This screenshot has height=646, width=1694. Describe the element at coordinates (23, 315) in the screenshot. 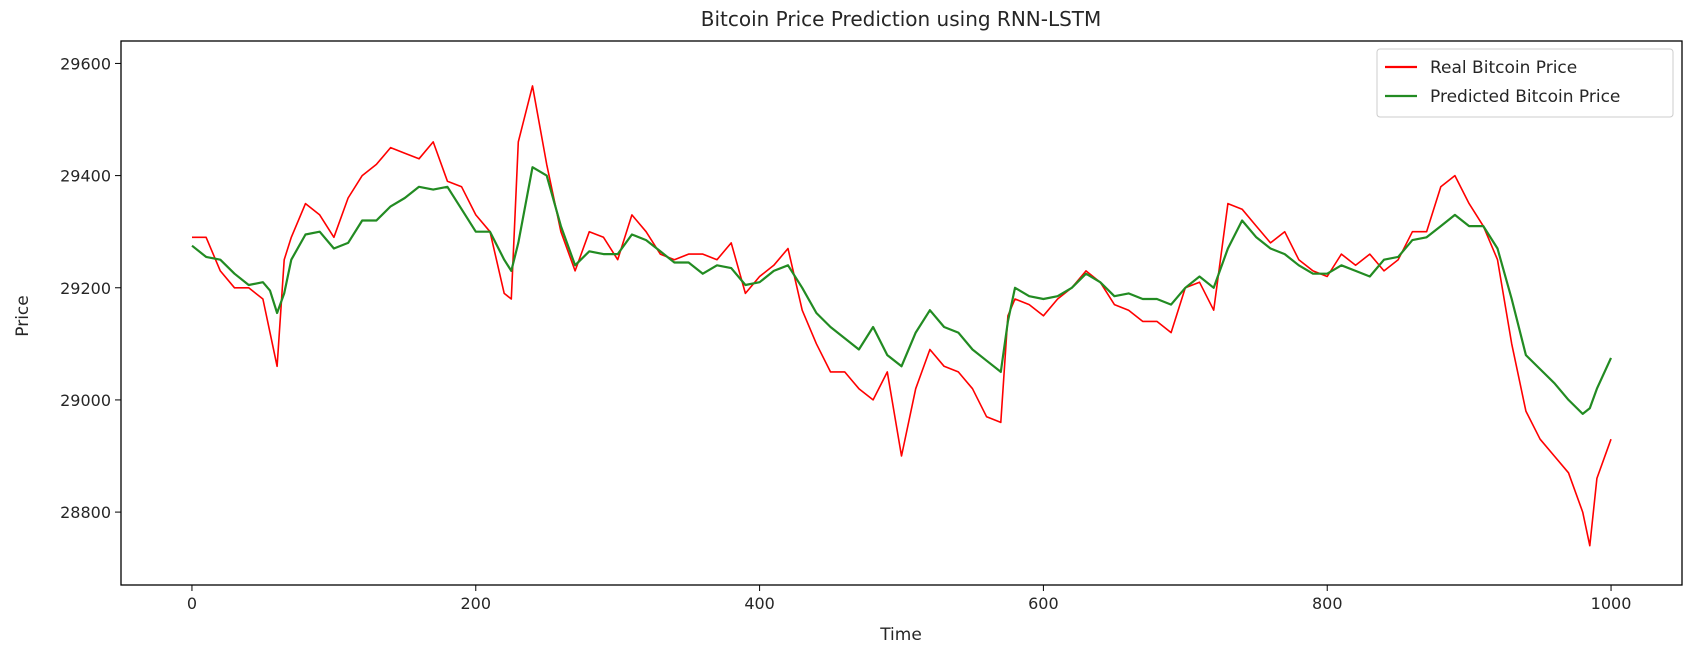

I see `y-axis-label: Price` at that location.